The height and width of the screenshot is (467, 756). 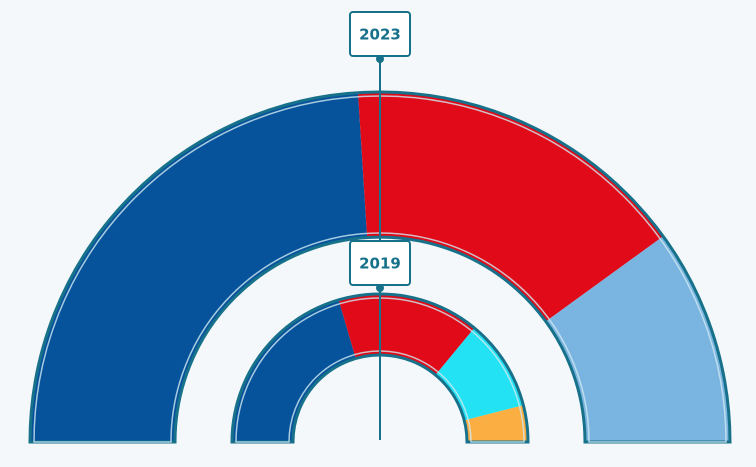 I want to click on ring-label: 2019, so click(x=380, y=264).